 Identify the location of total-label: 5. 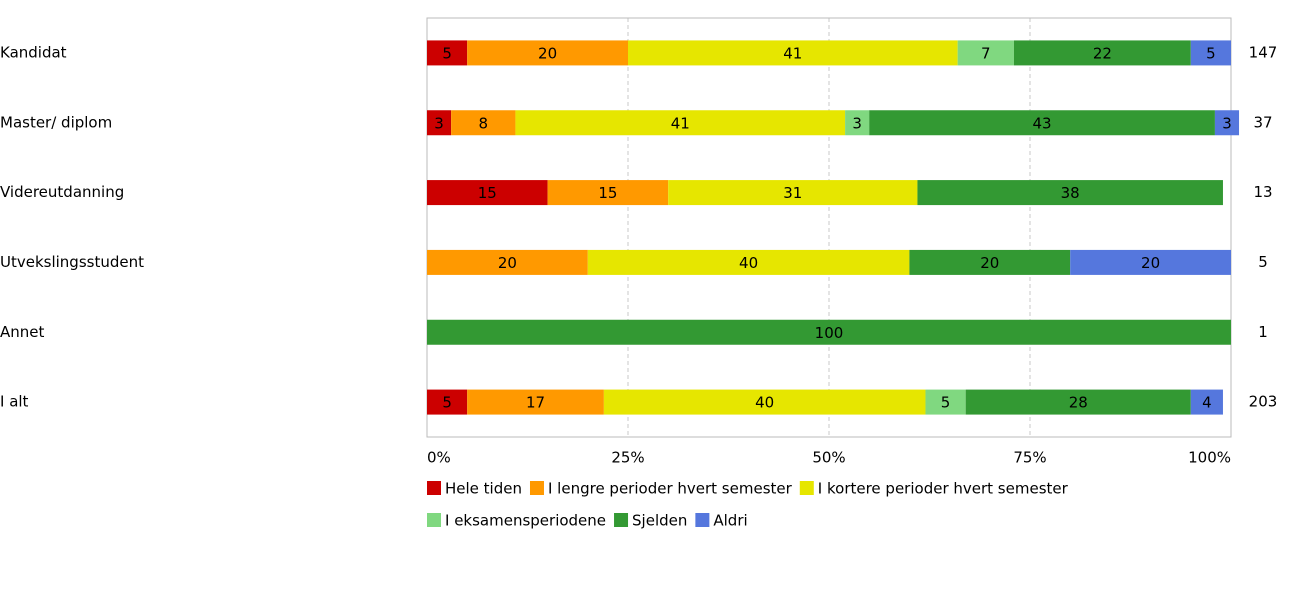
(1263, 262).